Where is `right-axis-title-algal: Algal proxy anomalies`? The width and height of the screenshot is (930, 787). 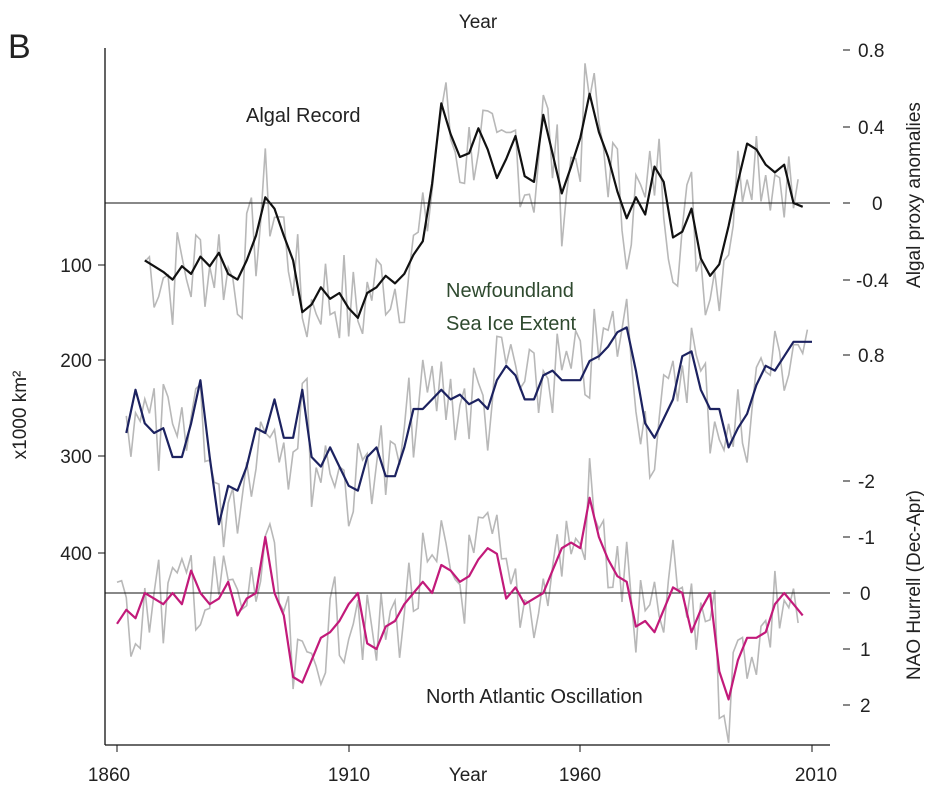 right-axis-title-algal: Algal proxy anomalies is located at coordinates (914, 195).